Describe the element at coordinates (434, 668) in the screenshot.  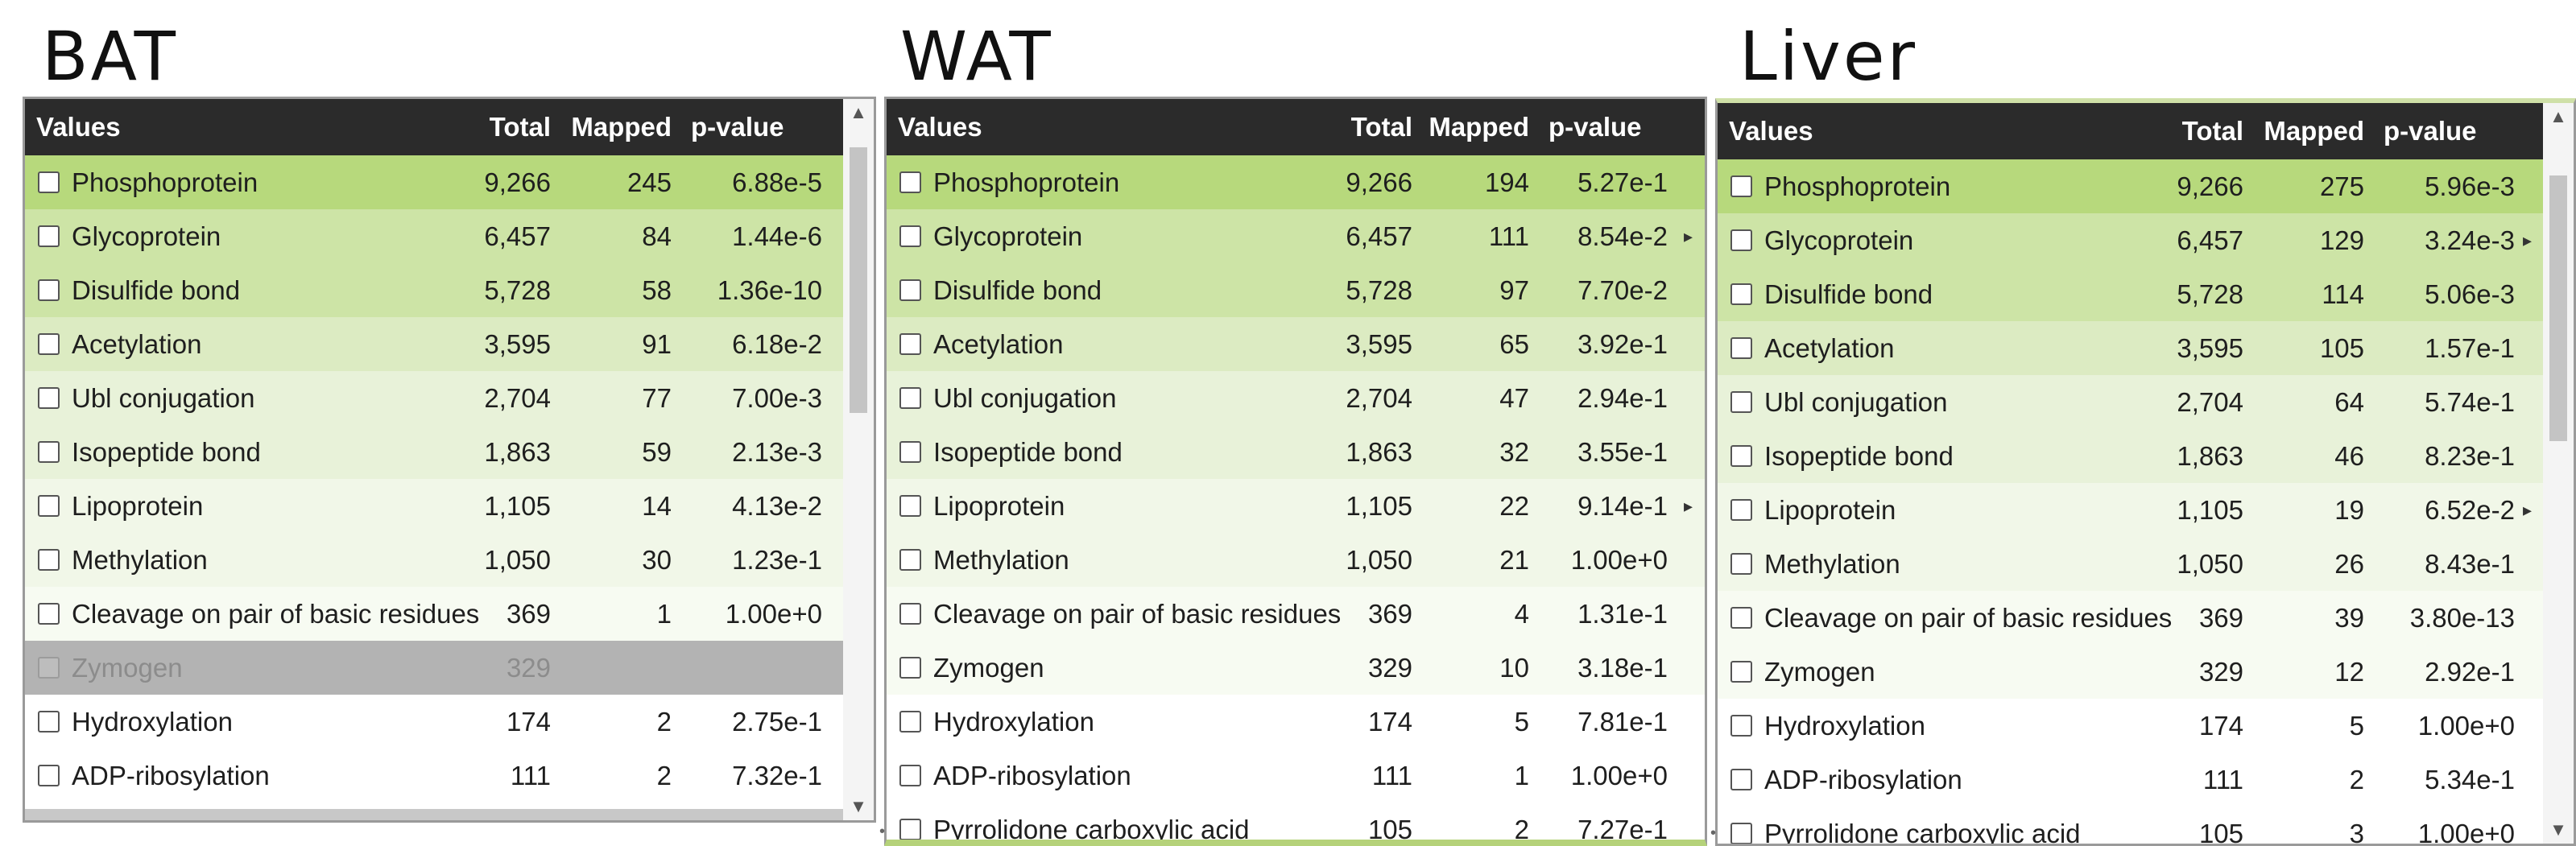
I see `table-row: Zymogen 329` at that location.